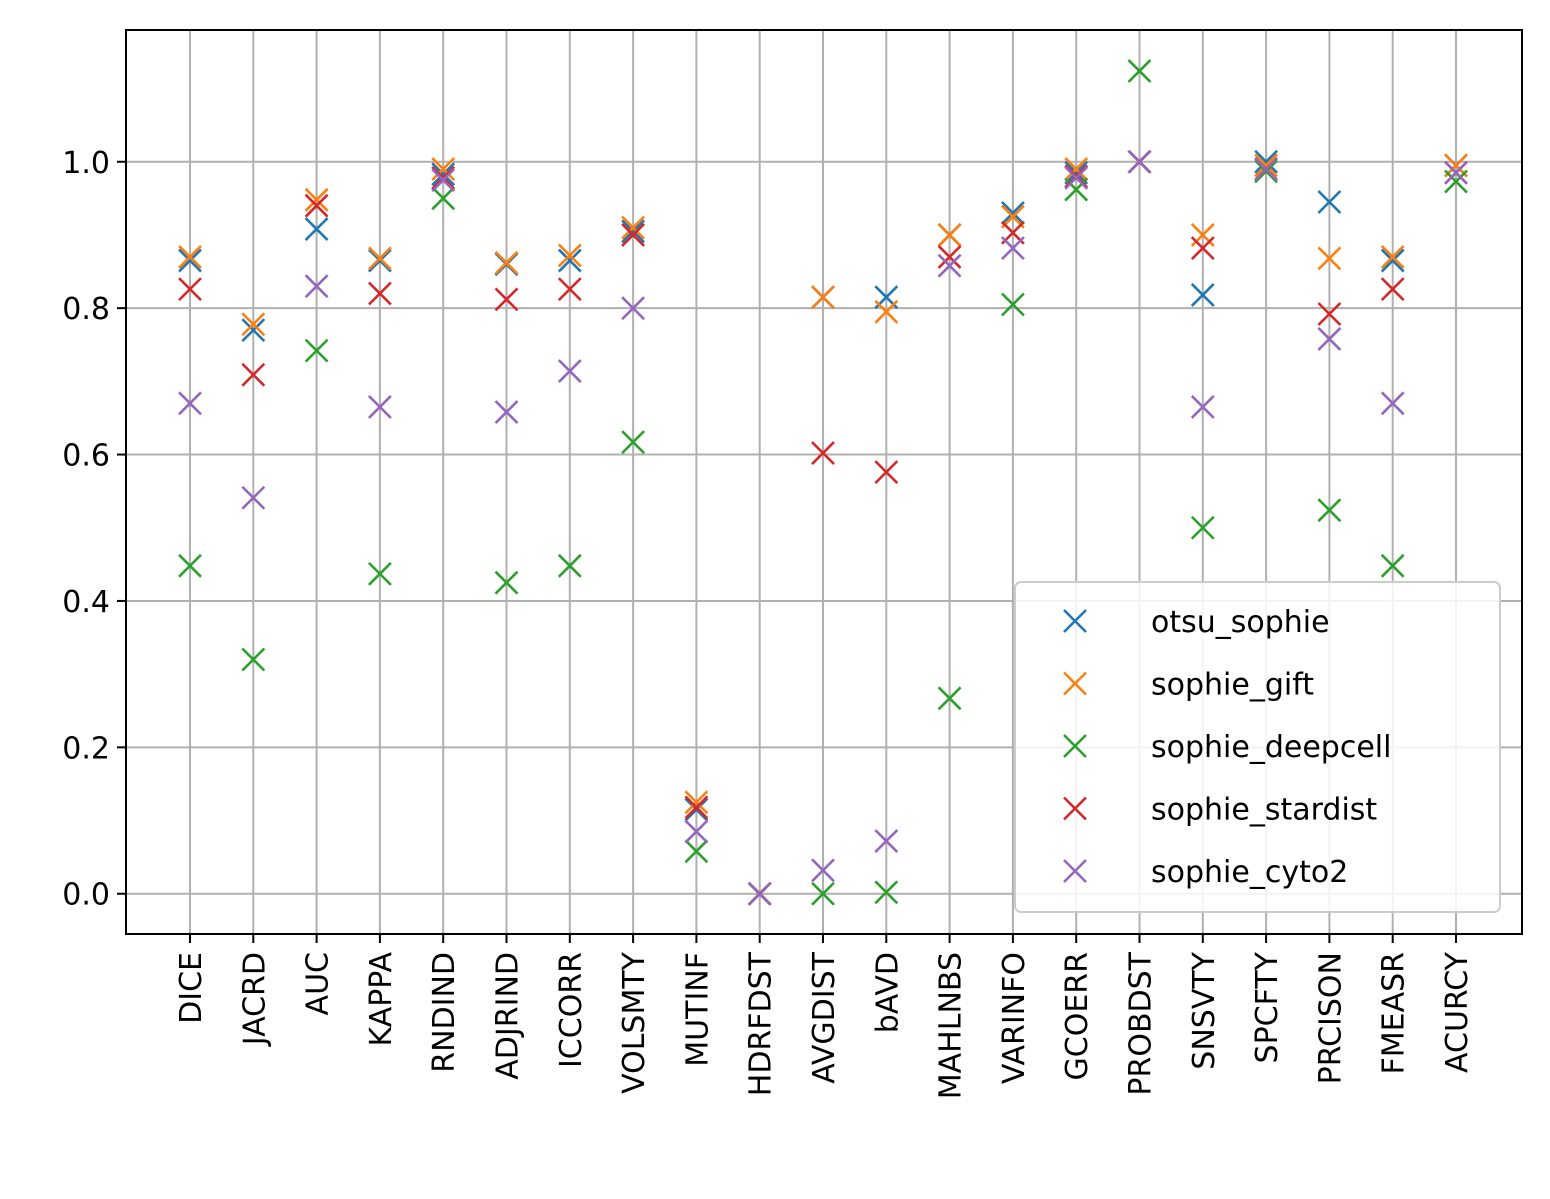 The height and width of the screenshot is (1199, 1550). I want to click on x-tick-label: ADJRIND, so click(508, 1016).